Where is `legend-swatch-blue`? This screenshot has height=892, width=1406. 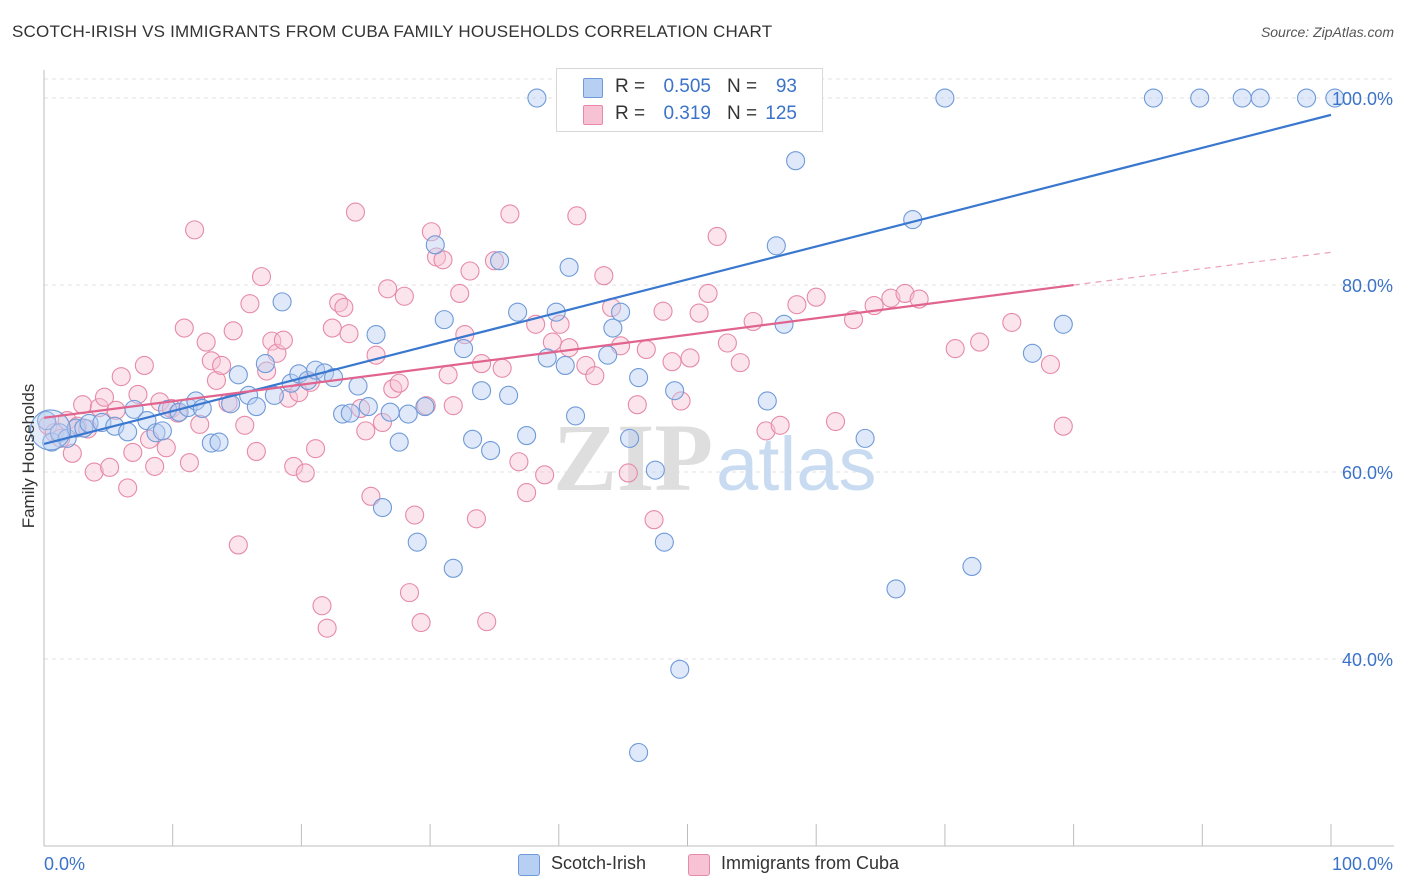
legend-swatch-blue is located at coordinates (593, 88).